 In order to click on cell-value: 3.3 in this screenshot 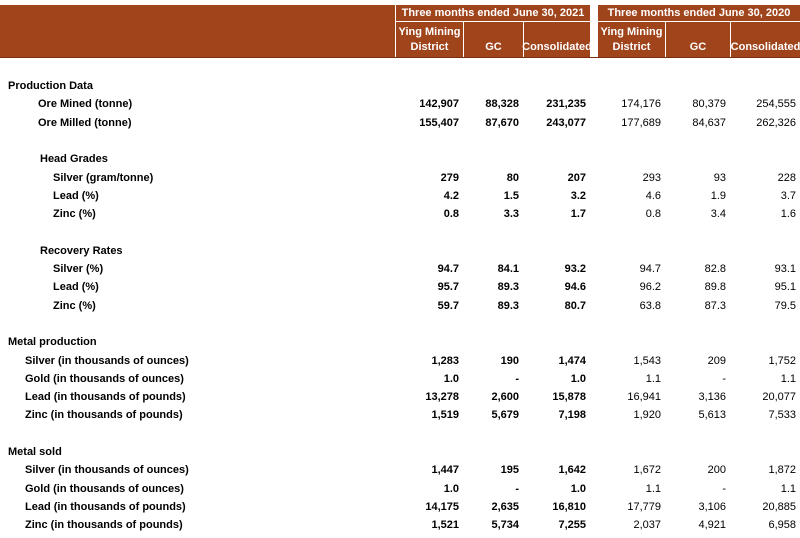, I will do `click(511, 214)`.